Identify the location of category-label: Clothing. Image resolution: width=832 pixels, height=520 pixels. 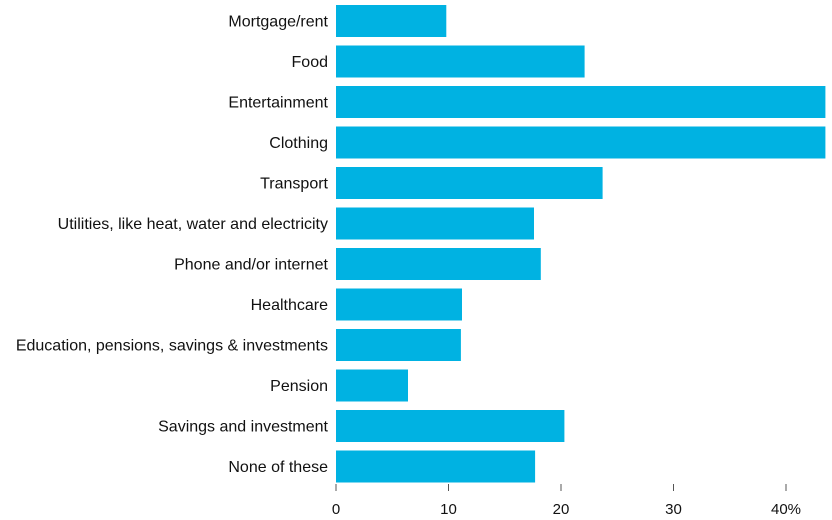
(298, 143).